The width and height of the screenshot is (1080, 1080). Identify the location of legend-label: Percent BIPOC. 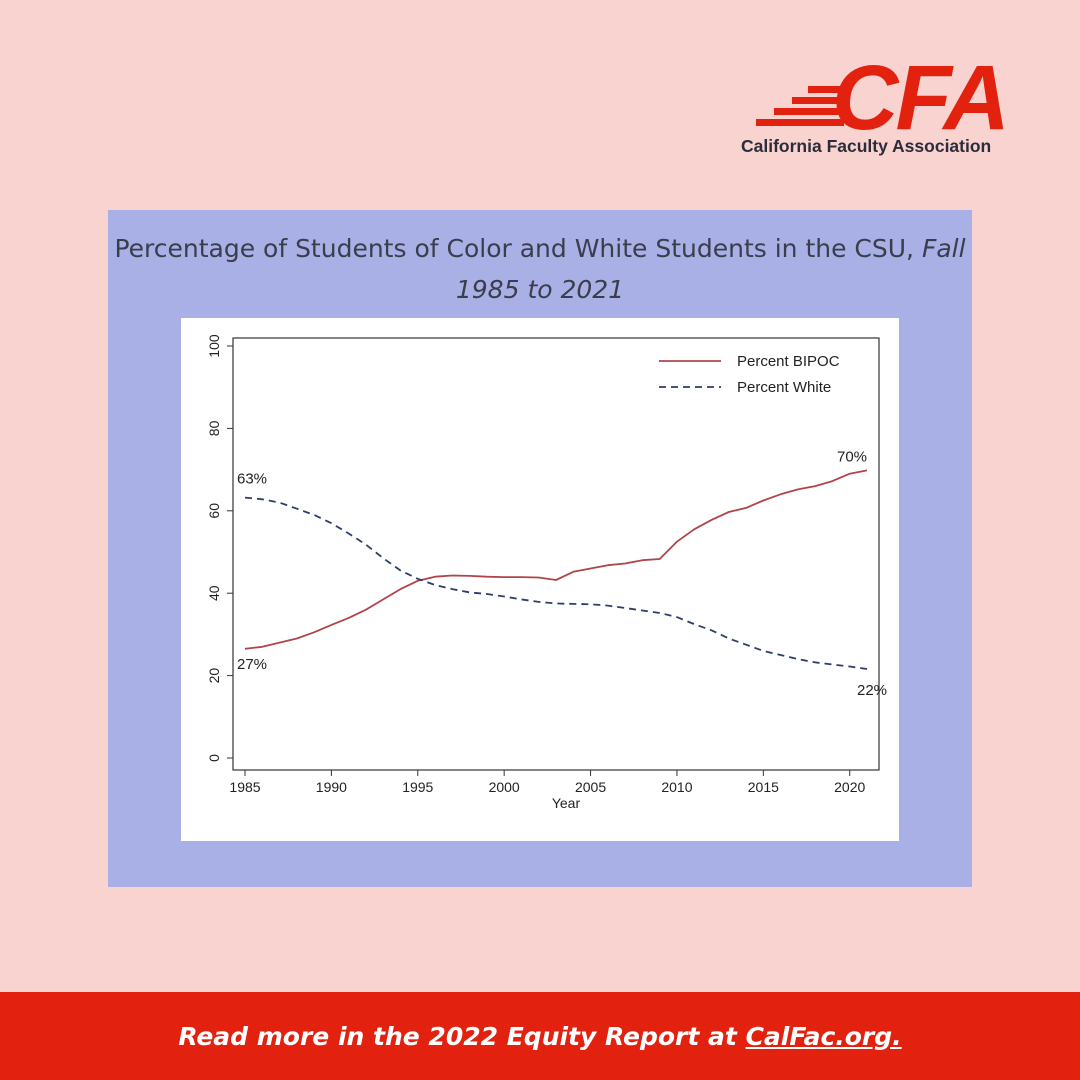
(788, 361).